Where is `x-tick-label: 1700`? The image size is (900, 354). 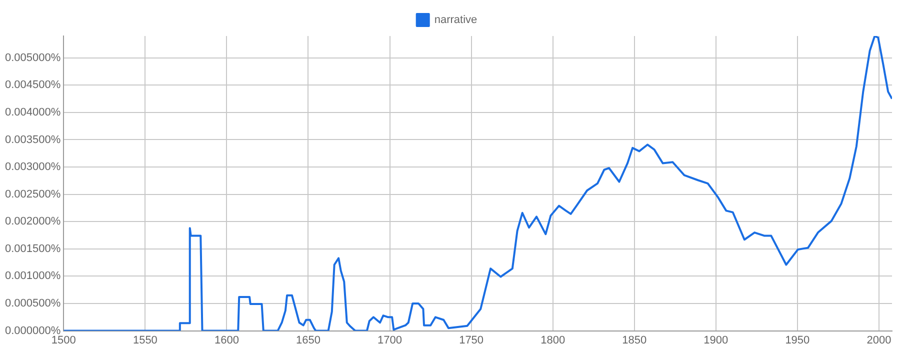
x-tick-label: 1700 is located at coordinates (390, 340).